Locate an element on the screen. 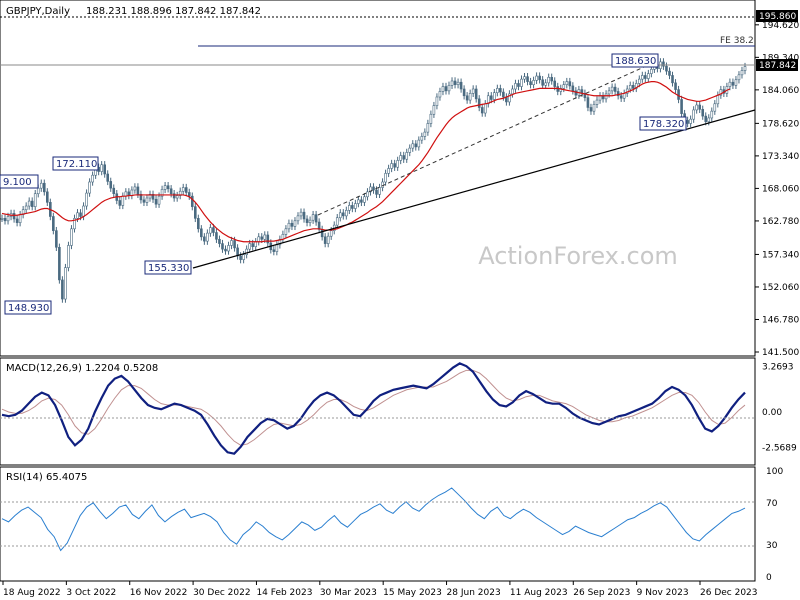 The width and height of the screenshot is (800, 600). rsi-tick-label: 70 is located at coordinates (772, 504).